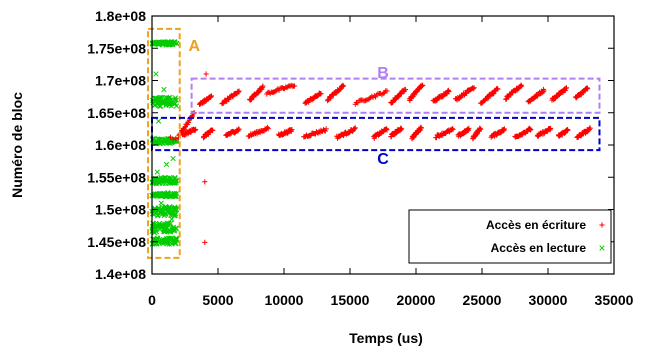 The image size is (664, 349). I want to click on y-tick-label: 1.6e+08, so click(120, 145).